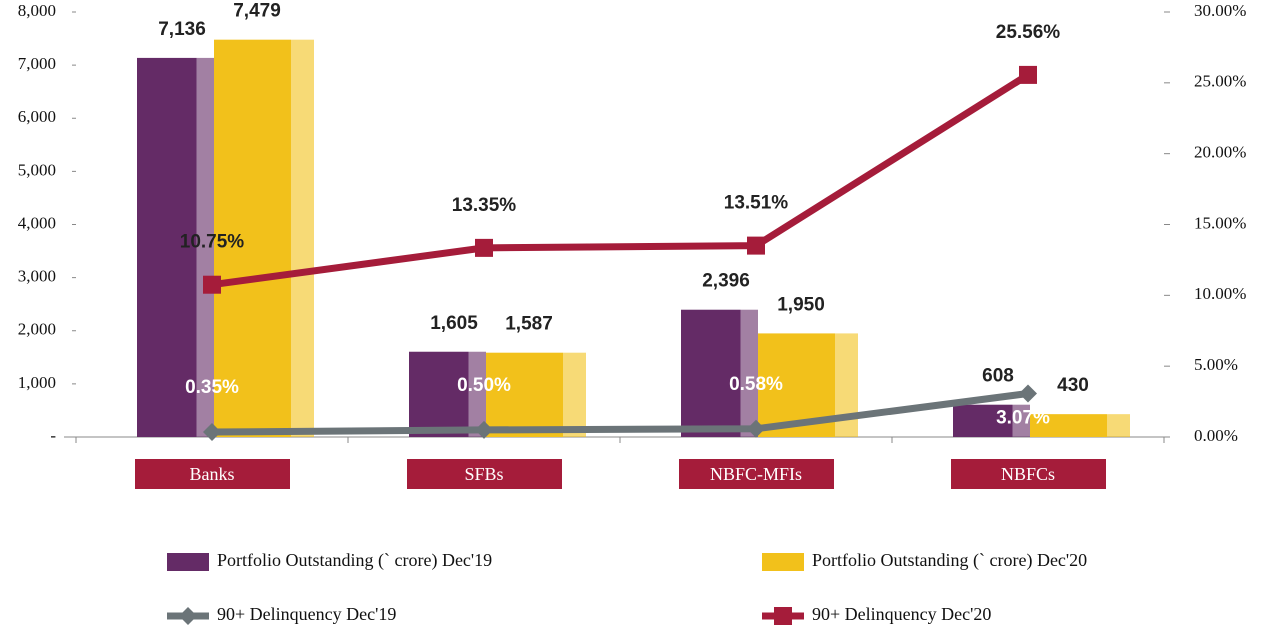  I want to click on y2-tick-label: 30.00%, so click(1220, 10).